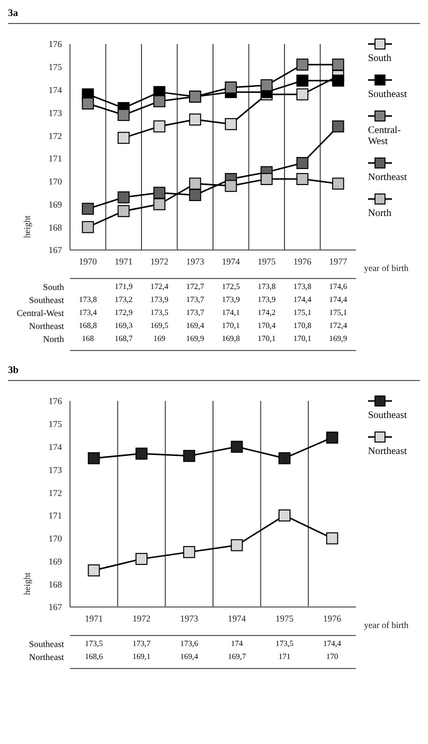  Describe the element at coordinates (266, 325) in the screenshot. I see `data-label: 170,4` at that location.